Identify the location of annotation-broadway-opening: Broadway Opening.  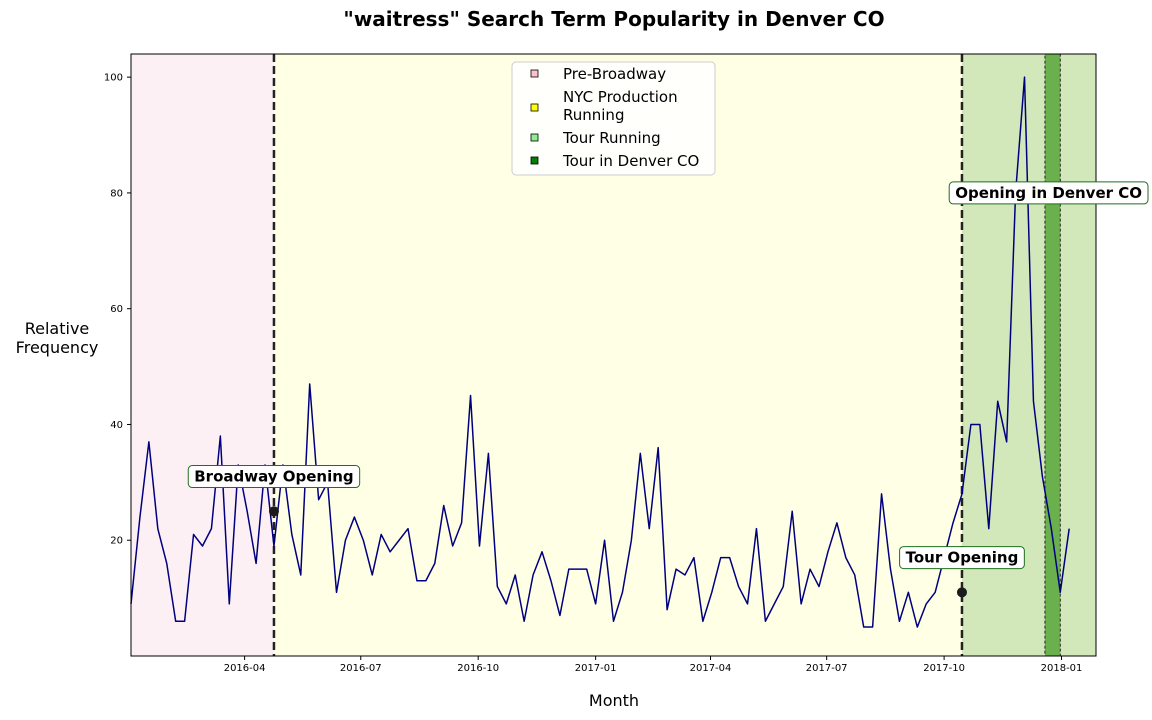
(274, 477).